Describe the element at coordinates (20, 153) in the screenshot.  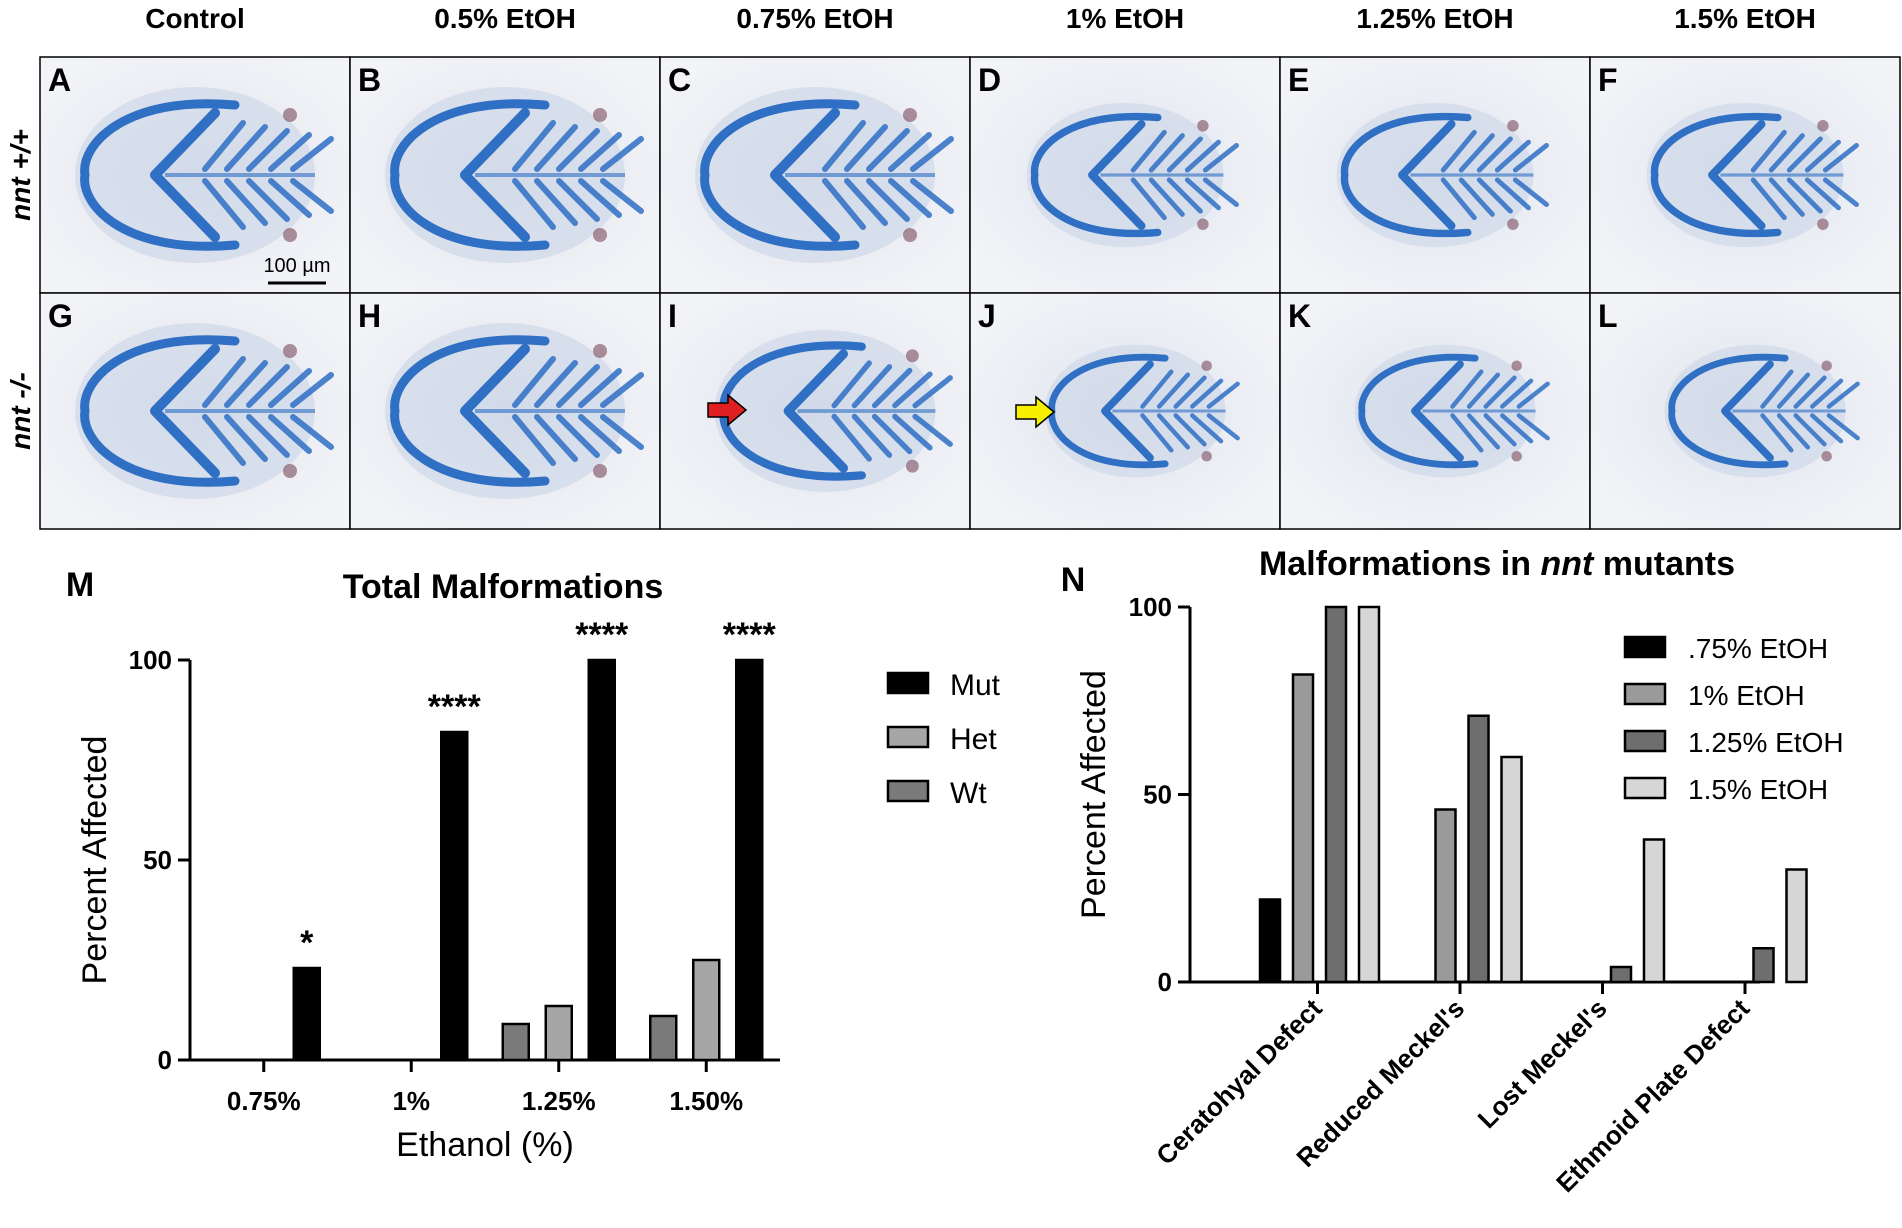
I see `row-label-genotype: +/+` at that location.